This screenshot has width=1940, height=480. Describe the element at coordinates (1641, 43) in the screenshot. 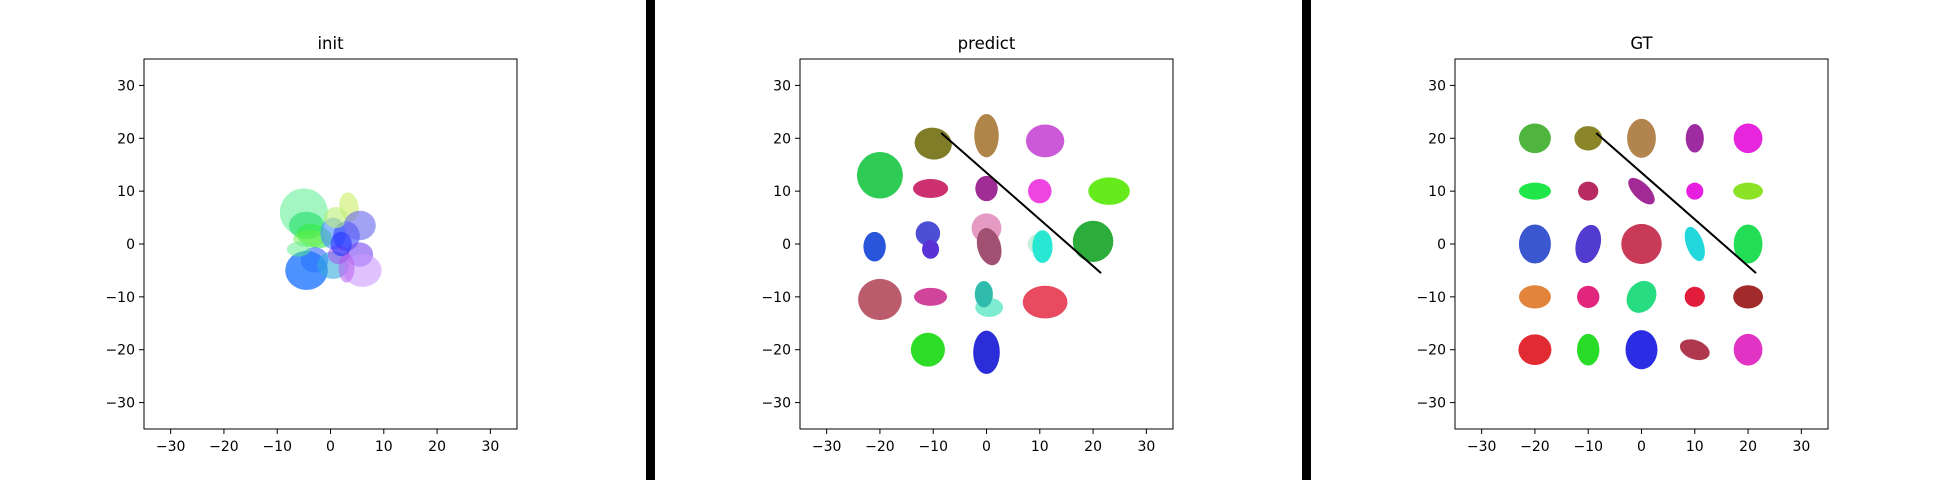

I see `panel-title: GT` at that location.